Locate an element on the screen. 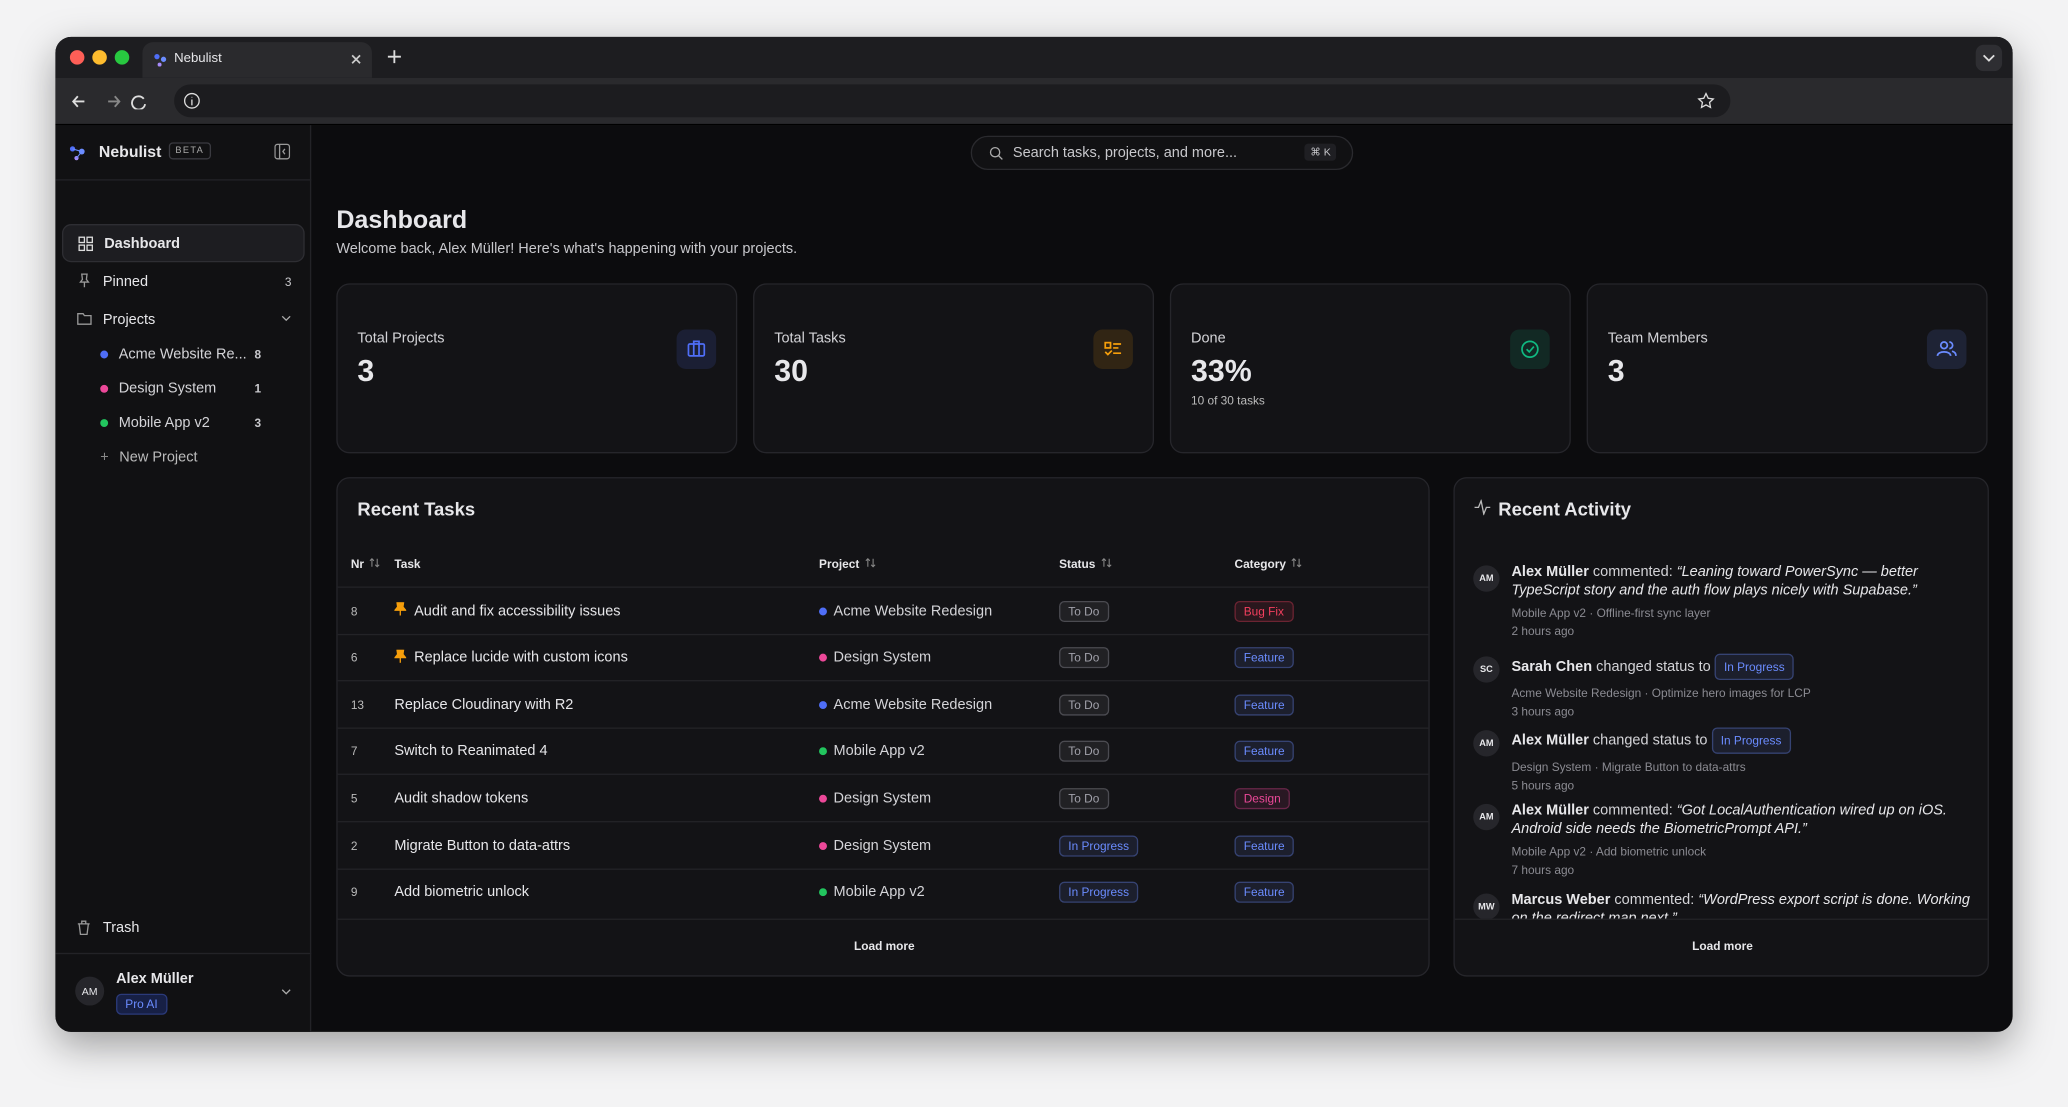  bookmark is located at coordinates (1706, 100).